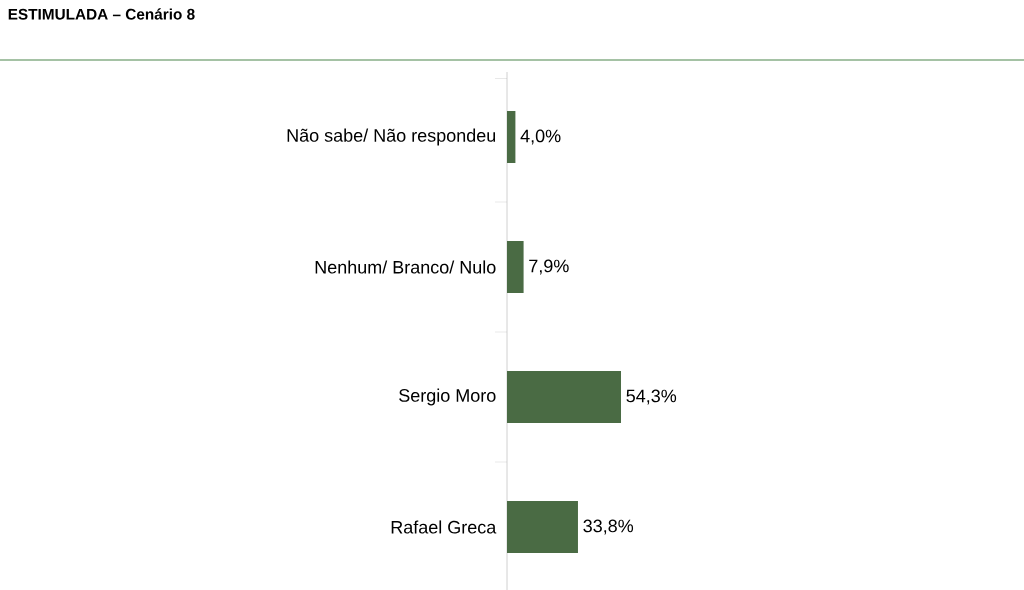 The width and height of the screenshot is (1024, 590). Describe the element at coordinates (444, 527) in the screenshot. I see `y-tick-label: Rafael Greca` at that location.